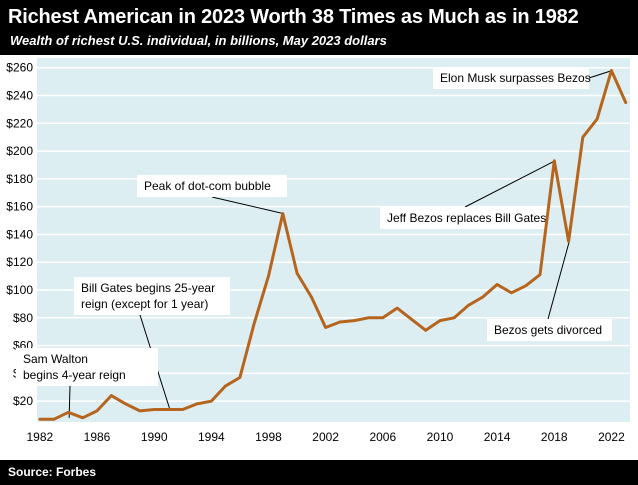  Describe the element at coordinates (515, 78) in the screenshot. I see `annotation-label: Elon Musk surpasses Bezos` at that location.